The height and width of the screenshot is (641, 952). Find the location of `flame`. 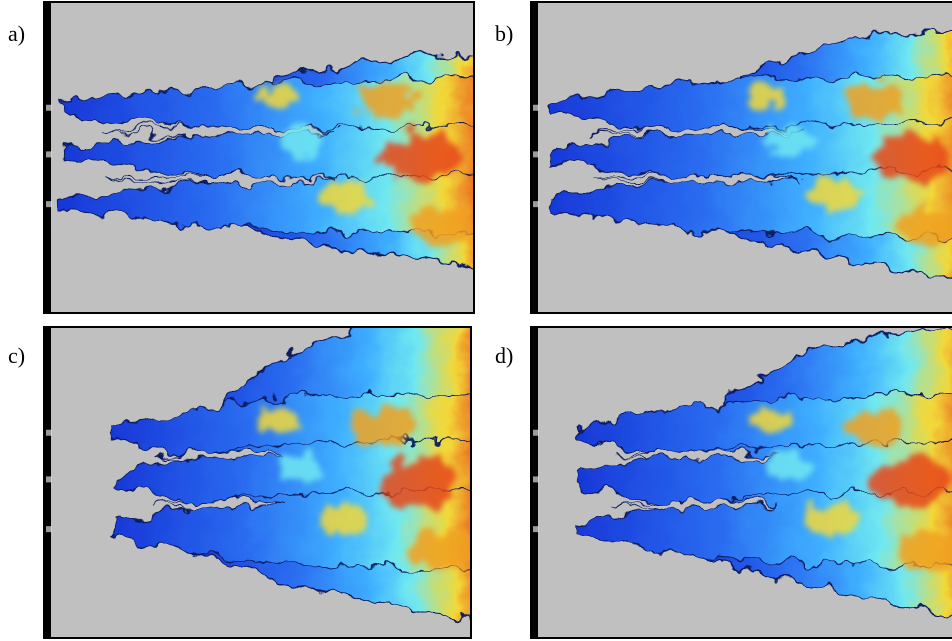

flame is located at coordinates (268, 161).